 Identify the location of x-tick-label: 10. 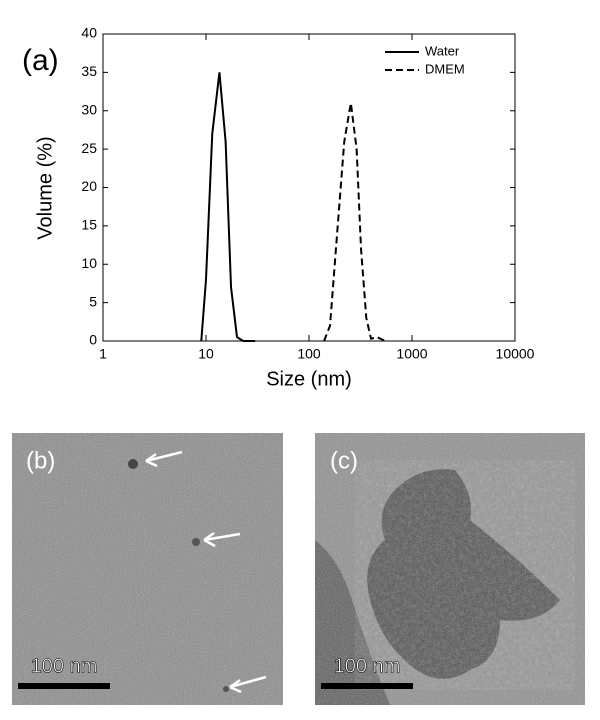
(206, 354).